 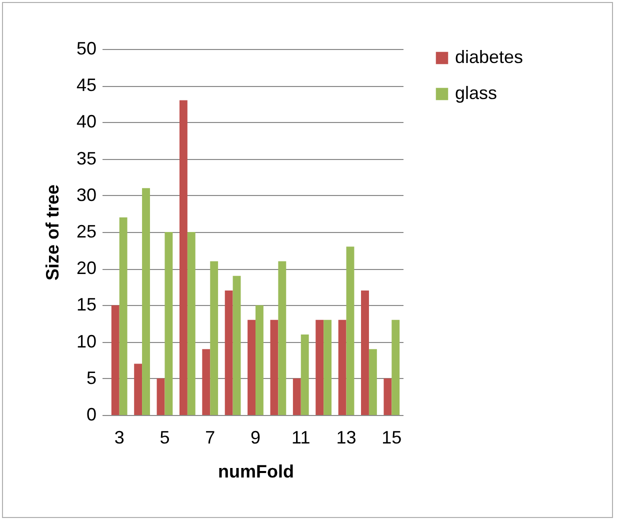 What do you see at coordinates (255, 438) in the screenshot?
I see `x-tick-label: 9` at bounding box center [255, 438].